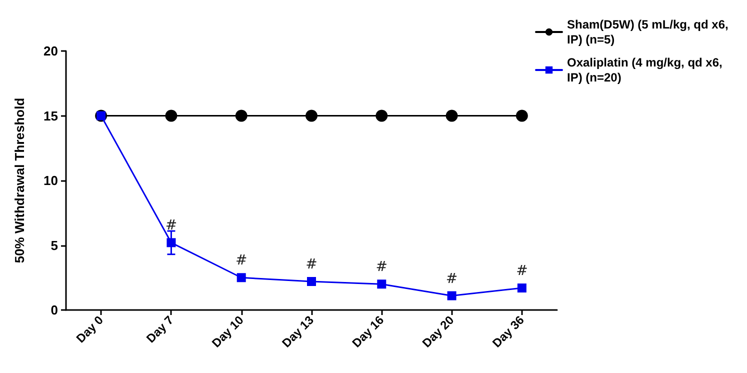  I want to click on y-axis-title: 50% Withdrawal Threshold, so click(19, 181).